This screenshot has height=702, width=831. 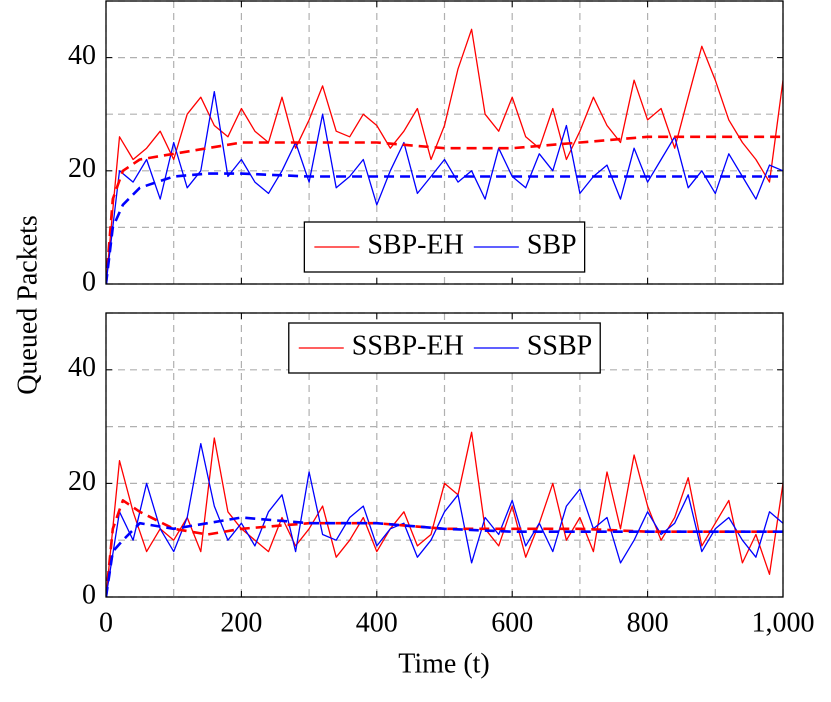 What do you see at coordinates (106, 622) in the screenshot?
I see `x-tick-label: 0` at bounding box center [106, 622].